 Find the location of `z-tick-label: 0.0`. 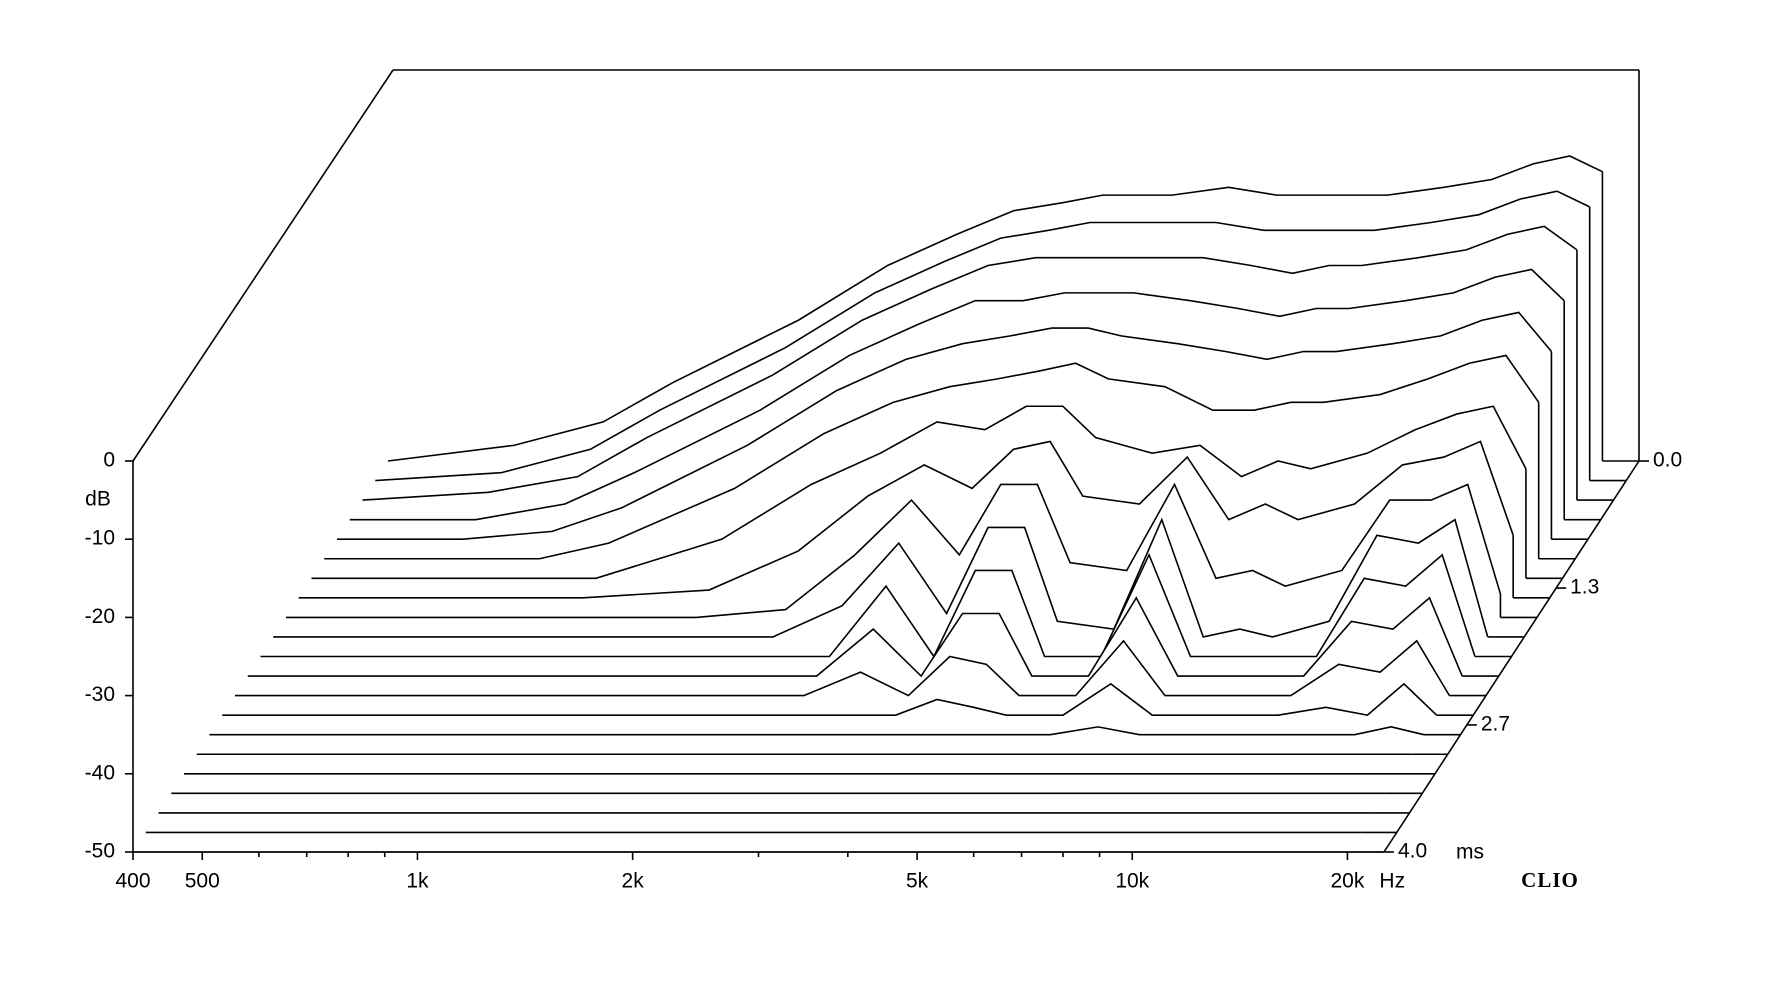

z-tick-label: 0.0 is located at coordinates (1667, 460).